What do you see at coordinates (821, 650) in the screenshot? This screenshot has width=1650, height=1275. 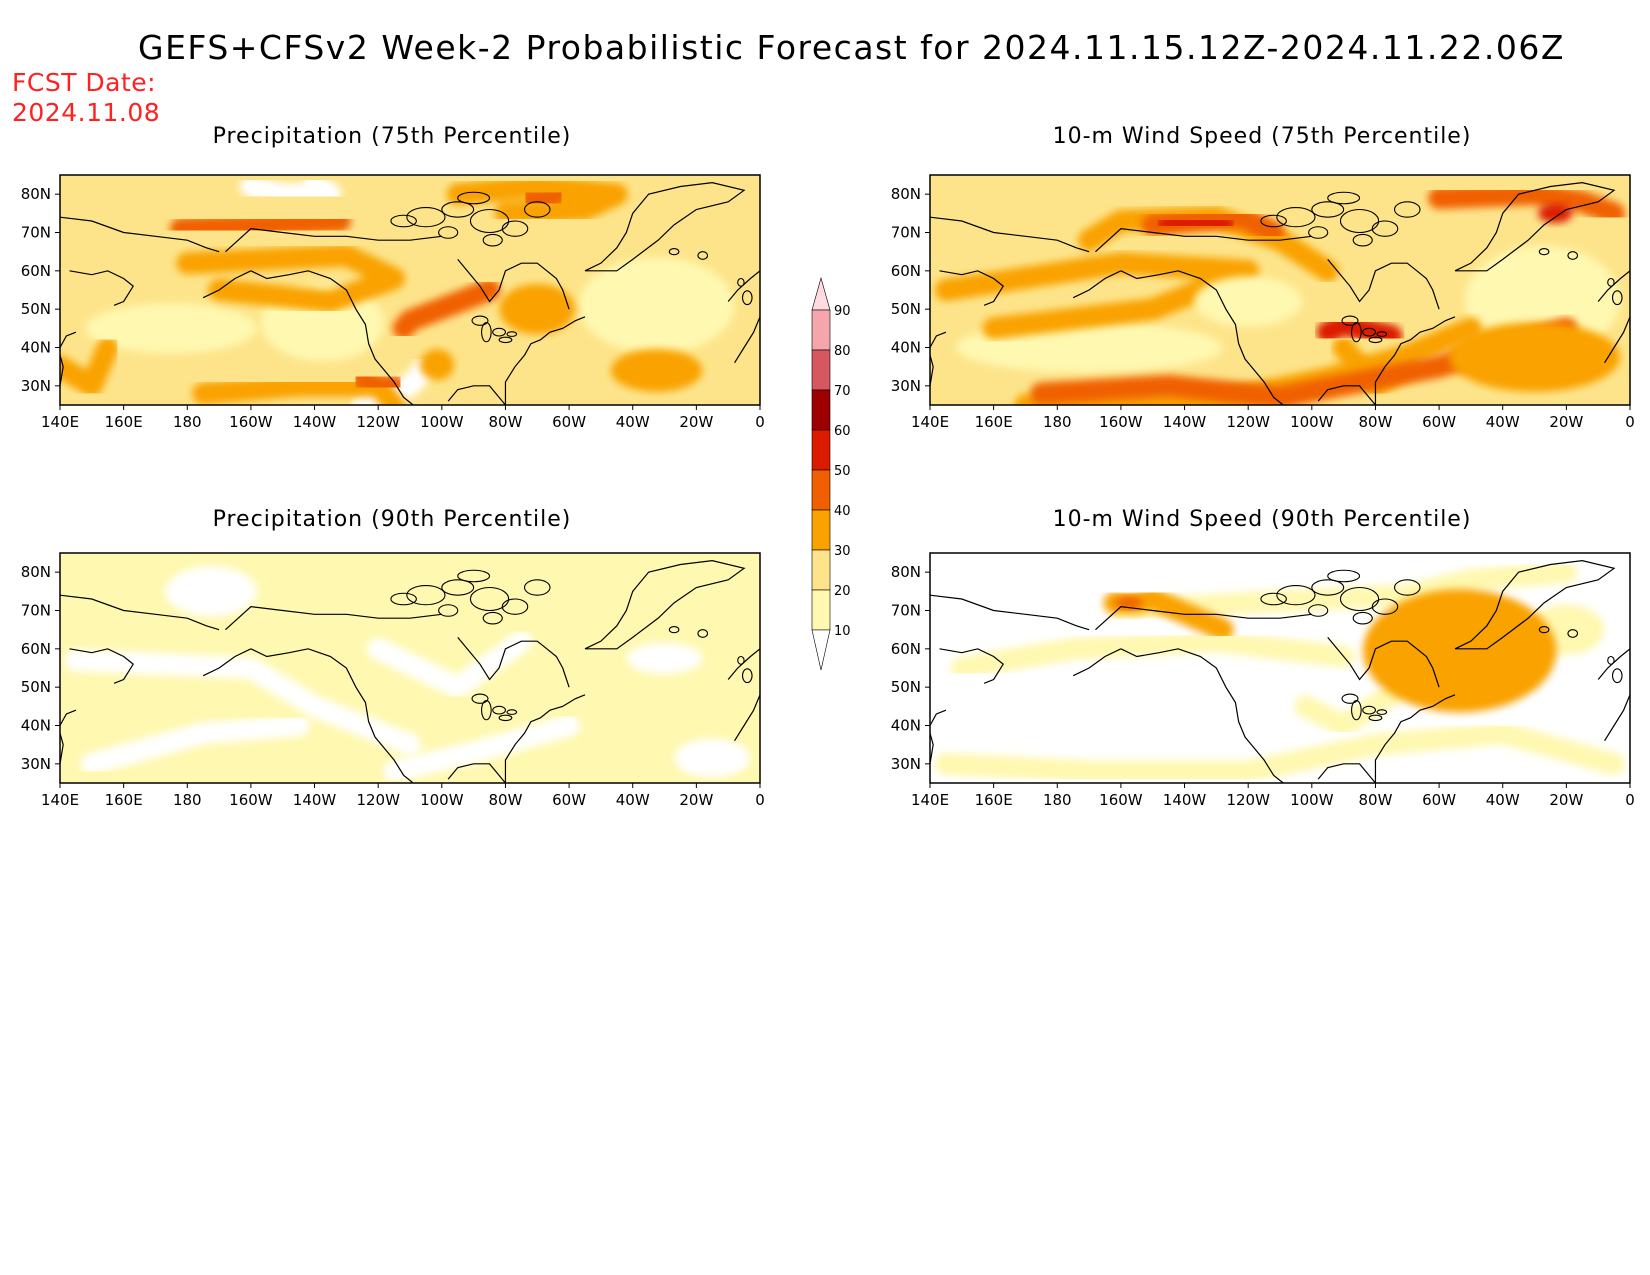 I see `colorbar-cap-bottom` at bounding box center [821, 650].